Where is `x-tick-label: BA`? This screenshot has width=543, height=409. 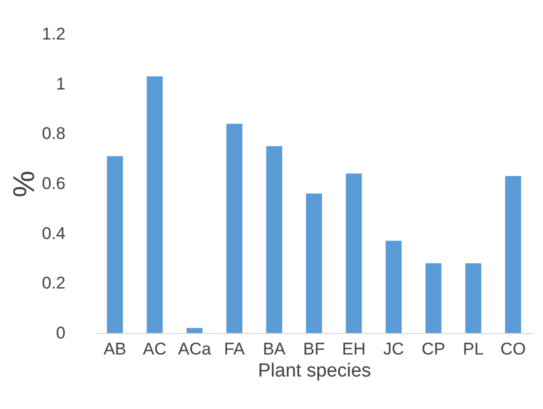 x-tick-label: BA is located at coordinates (274, 349).